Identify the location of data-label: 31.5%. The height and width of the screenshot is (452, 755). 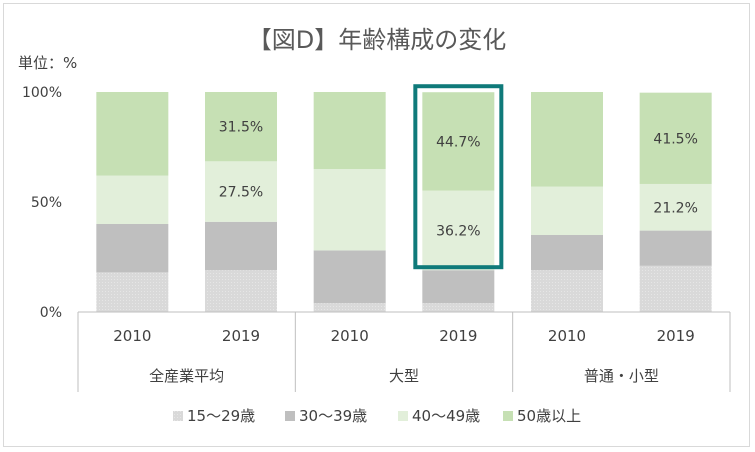
(241, 128).